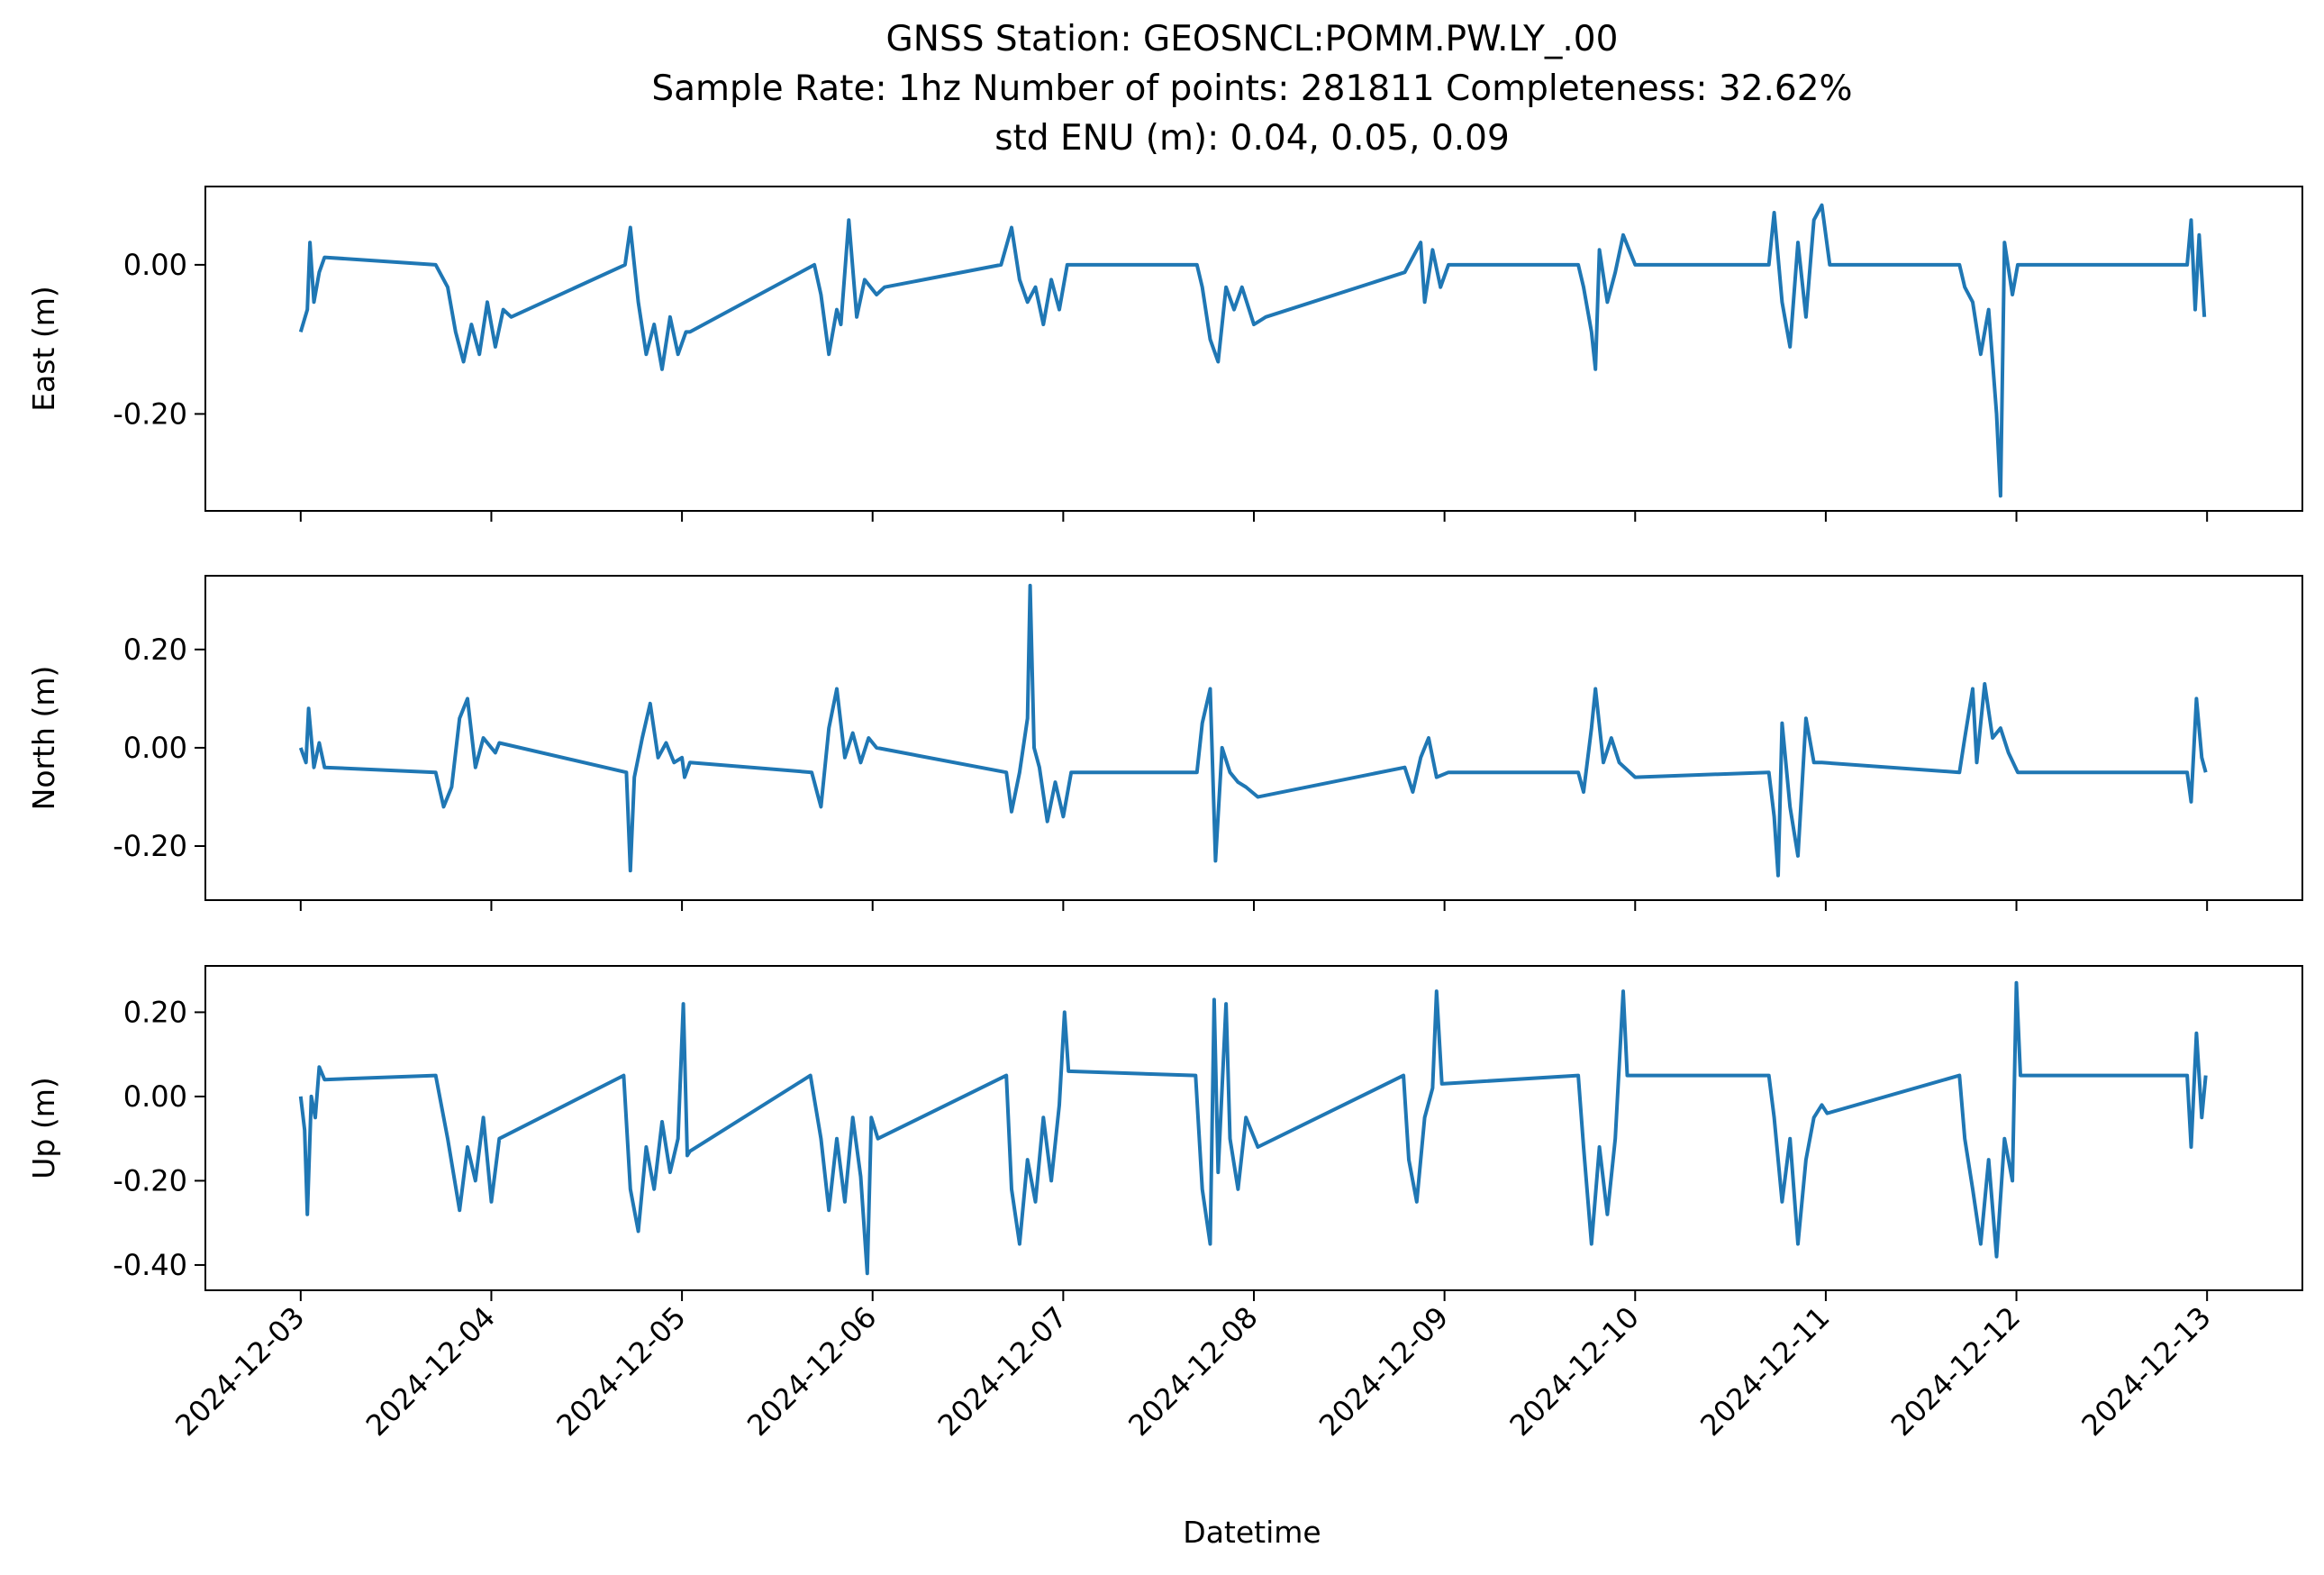 This screenshot has width=2324, height=1575. Describe the element at coordinates (150, 1265) in the screenshot. I see `up-y-tick-label: -0.40` at that location.